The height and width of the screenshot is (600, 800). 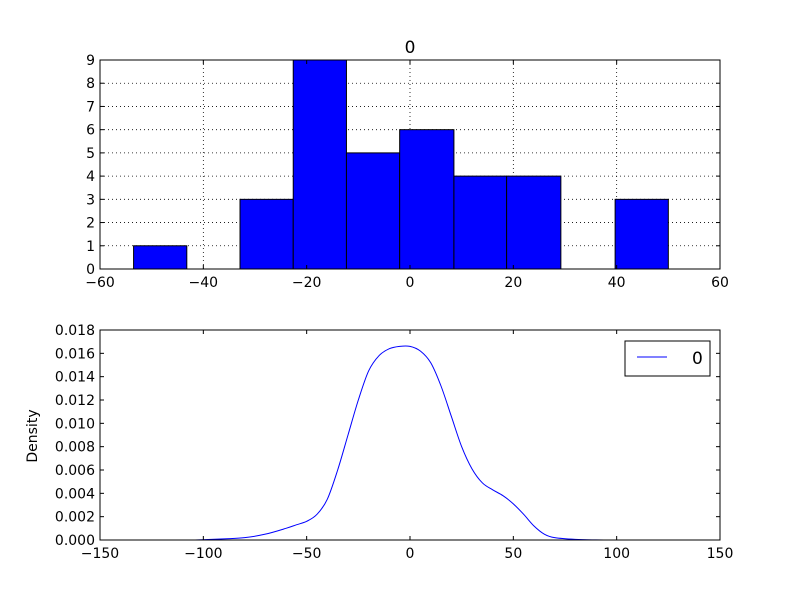 I want to click on density-legend: 0, so click(x=667, y=358).